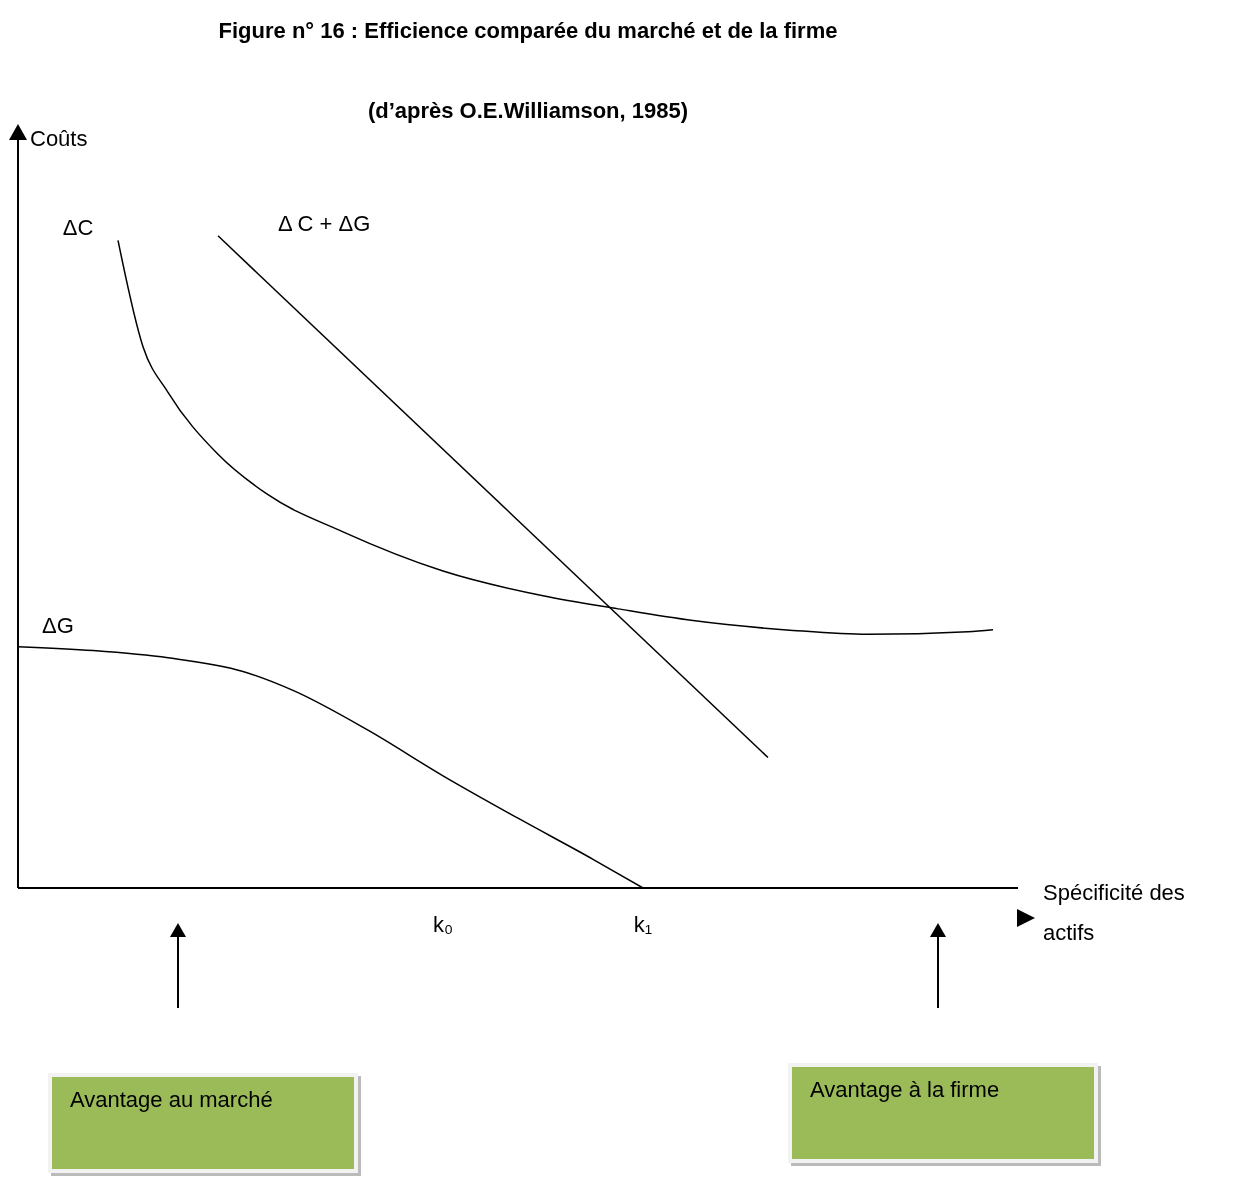 This screenshot has width=1239, height=1179. What do you see at coordinates (443, 924) in the screenshot?
I see `x-tick-label: k₀` at bounding box center [443, 924].